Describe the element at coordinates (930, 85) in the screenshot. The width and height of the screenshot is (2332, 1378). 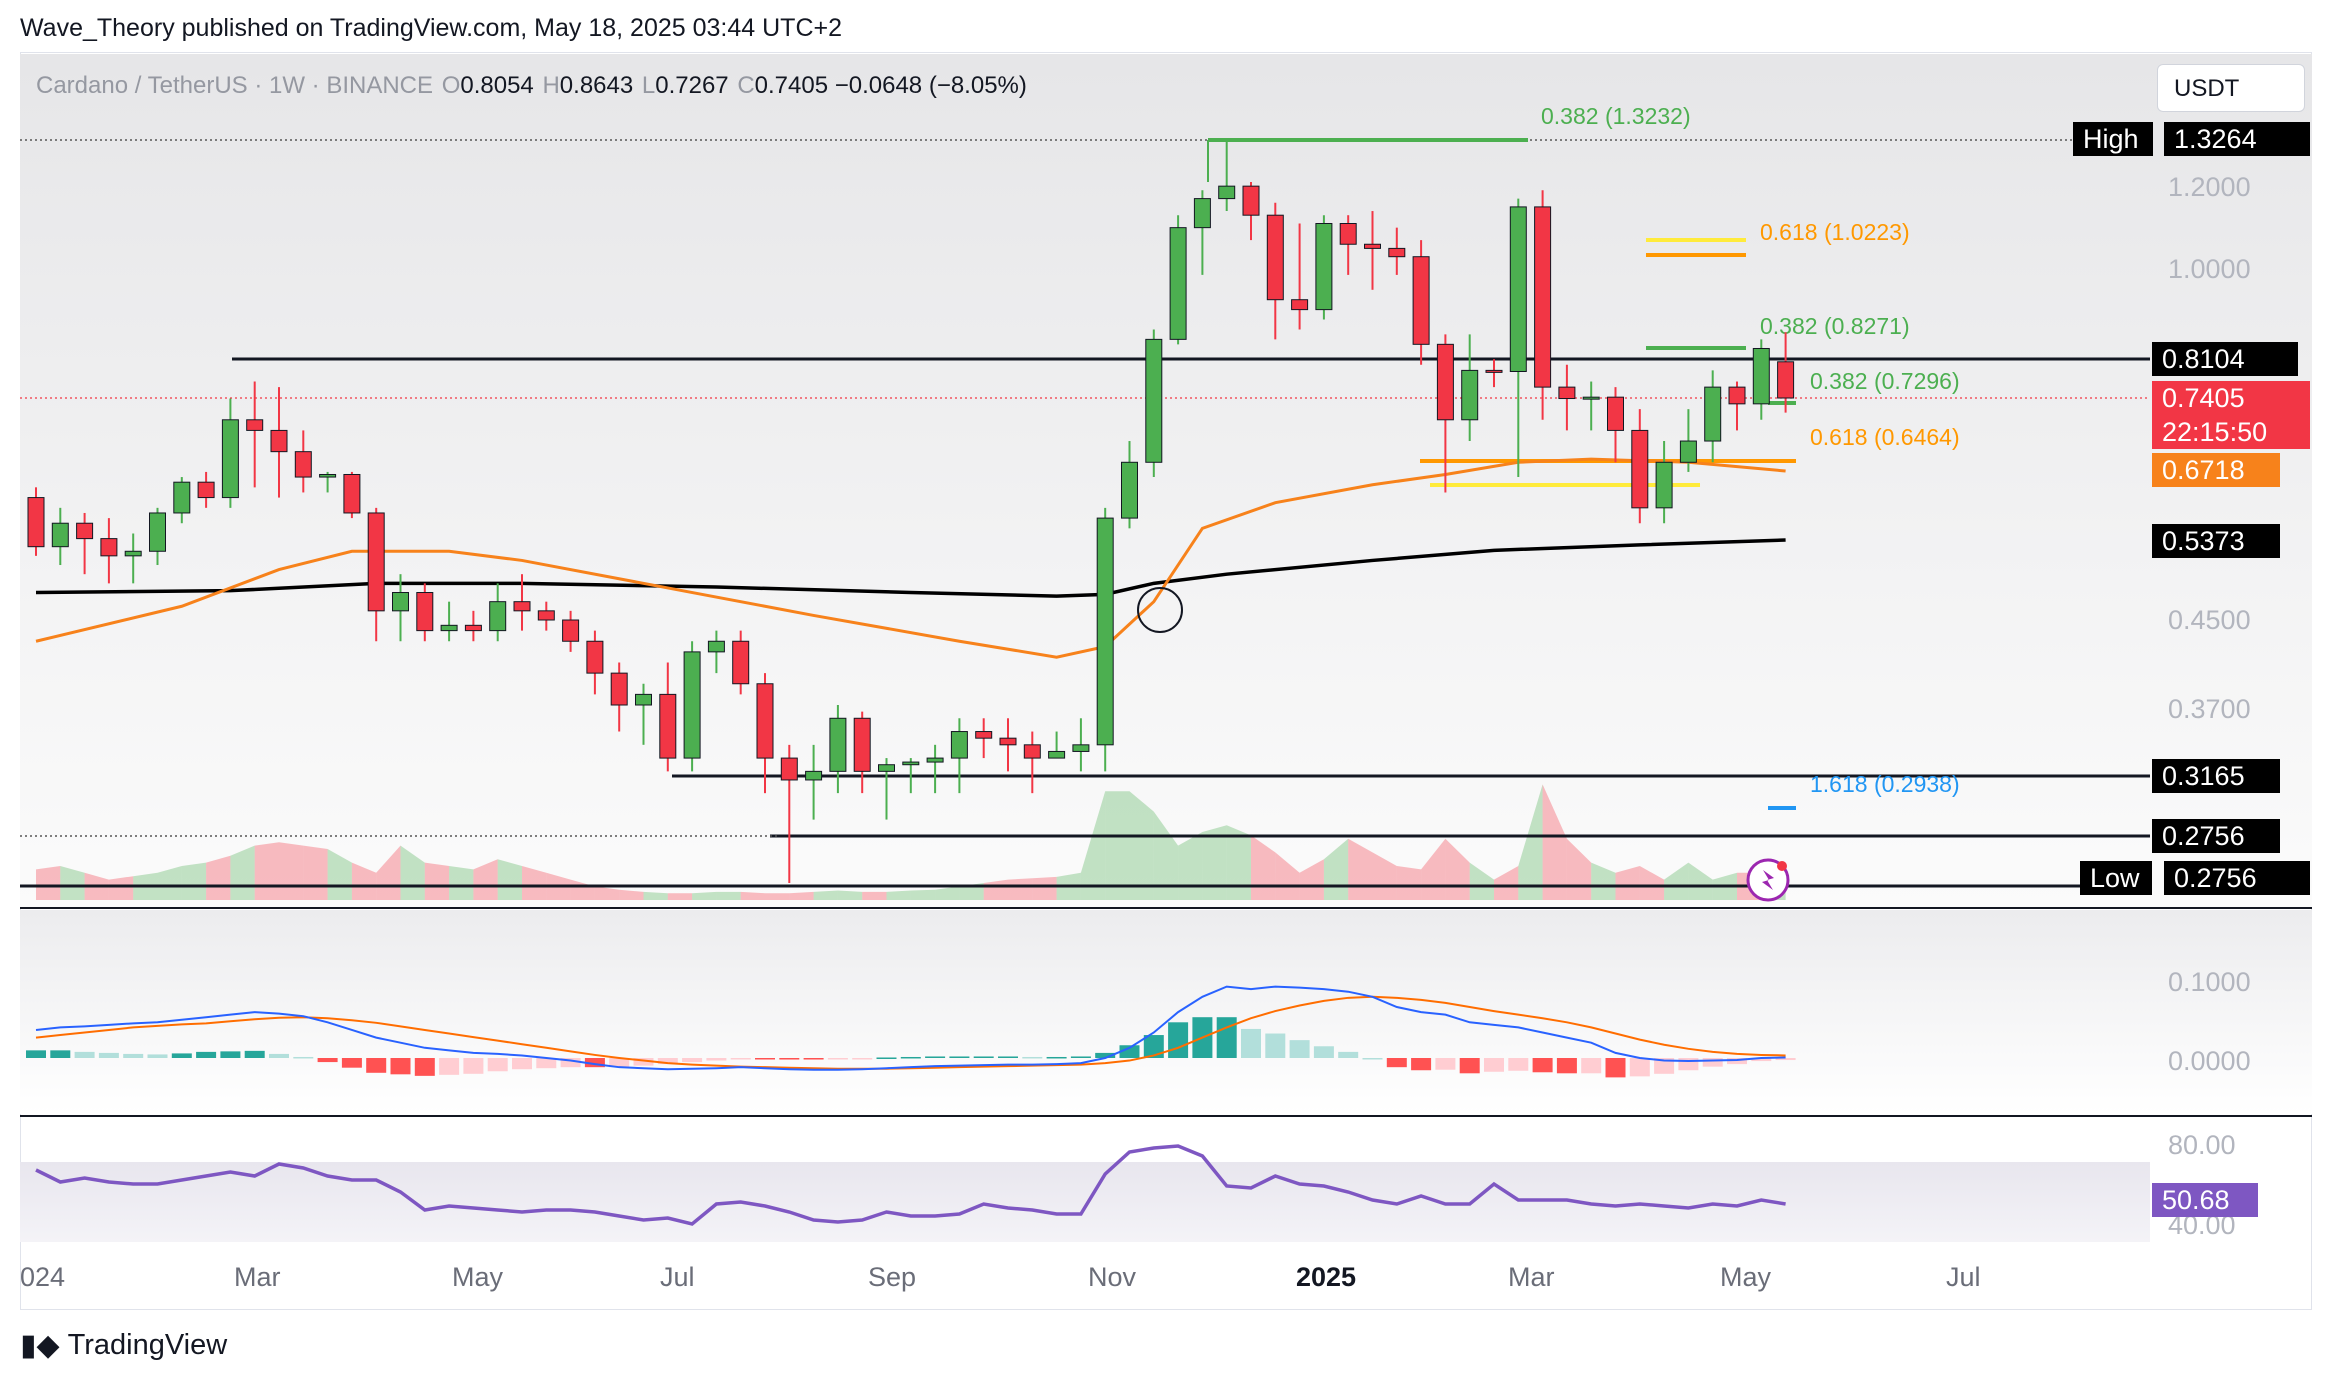
I see `change-value: −0.0648 (−8.05%)` at that location.